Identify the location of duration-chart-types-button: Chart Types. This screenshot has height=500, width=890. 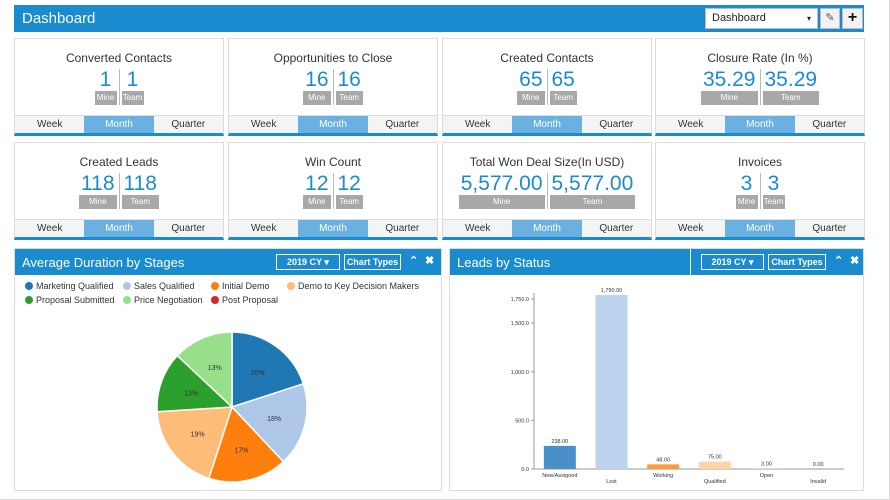
(372, 262).